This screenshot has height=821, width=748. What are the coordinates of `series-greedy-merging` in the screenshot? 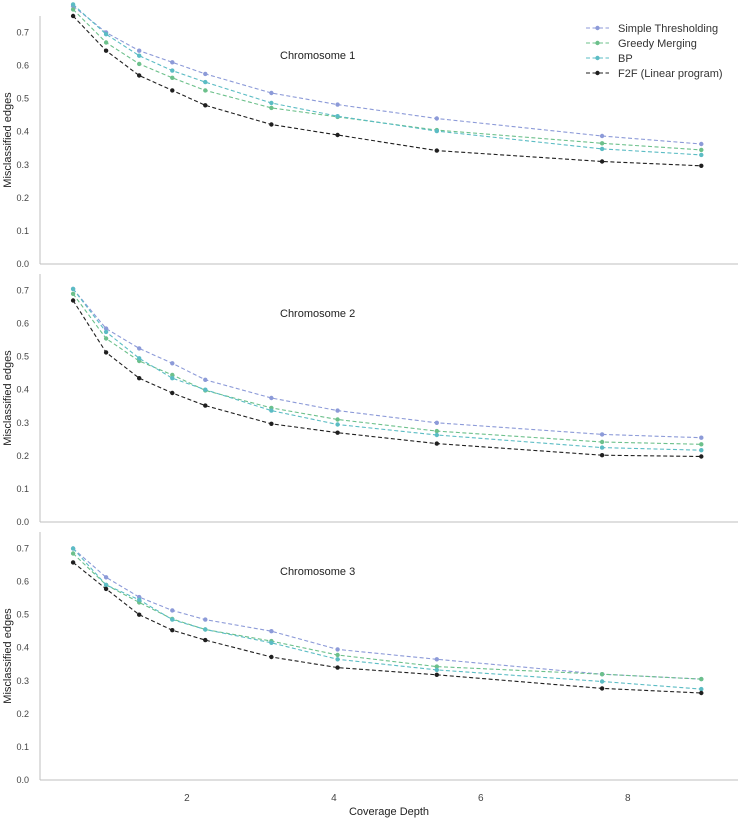 It's located at (387, 616).